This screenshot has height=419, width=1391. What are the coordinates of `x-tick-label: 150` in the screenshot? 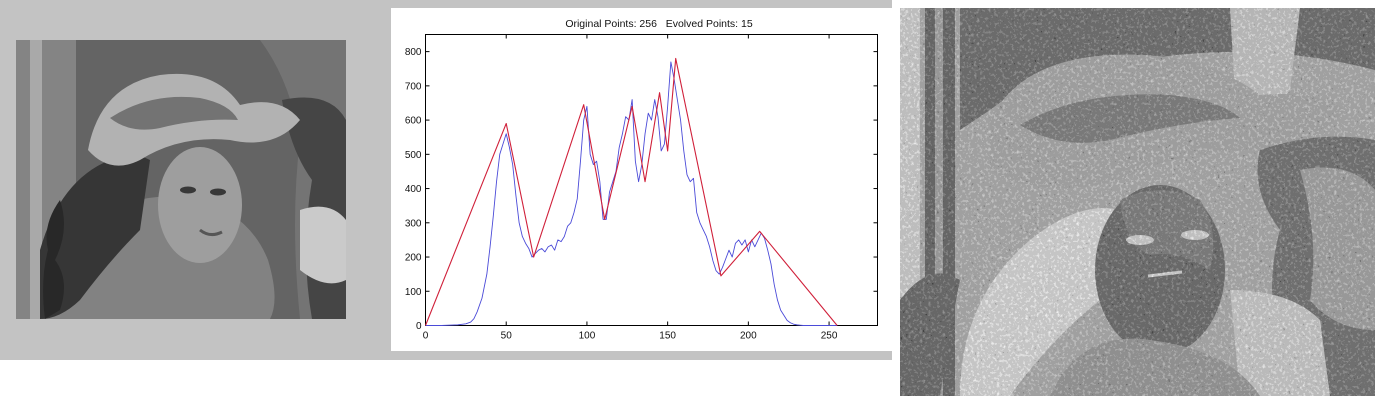 It's located at (667, 336).